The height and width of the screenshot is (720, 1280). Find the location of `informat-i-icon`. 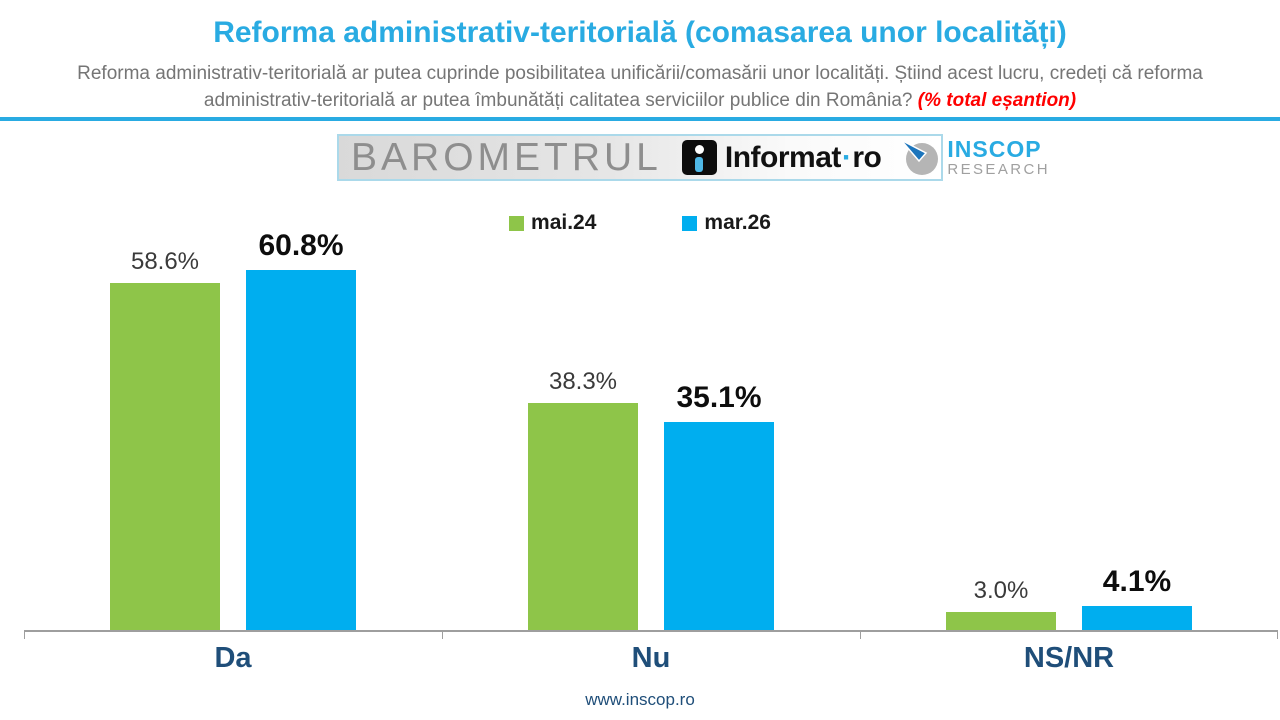

informat-i-icon is located at coordinates (699, 157).